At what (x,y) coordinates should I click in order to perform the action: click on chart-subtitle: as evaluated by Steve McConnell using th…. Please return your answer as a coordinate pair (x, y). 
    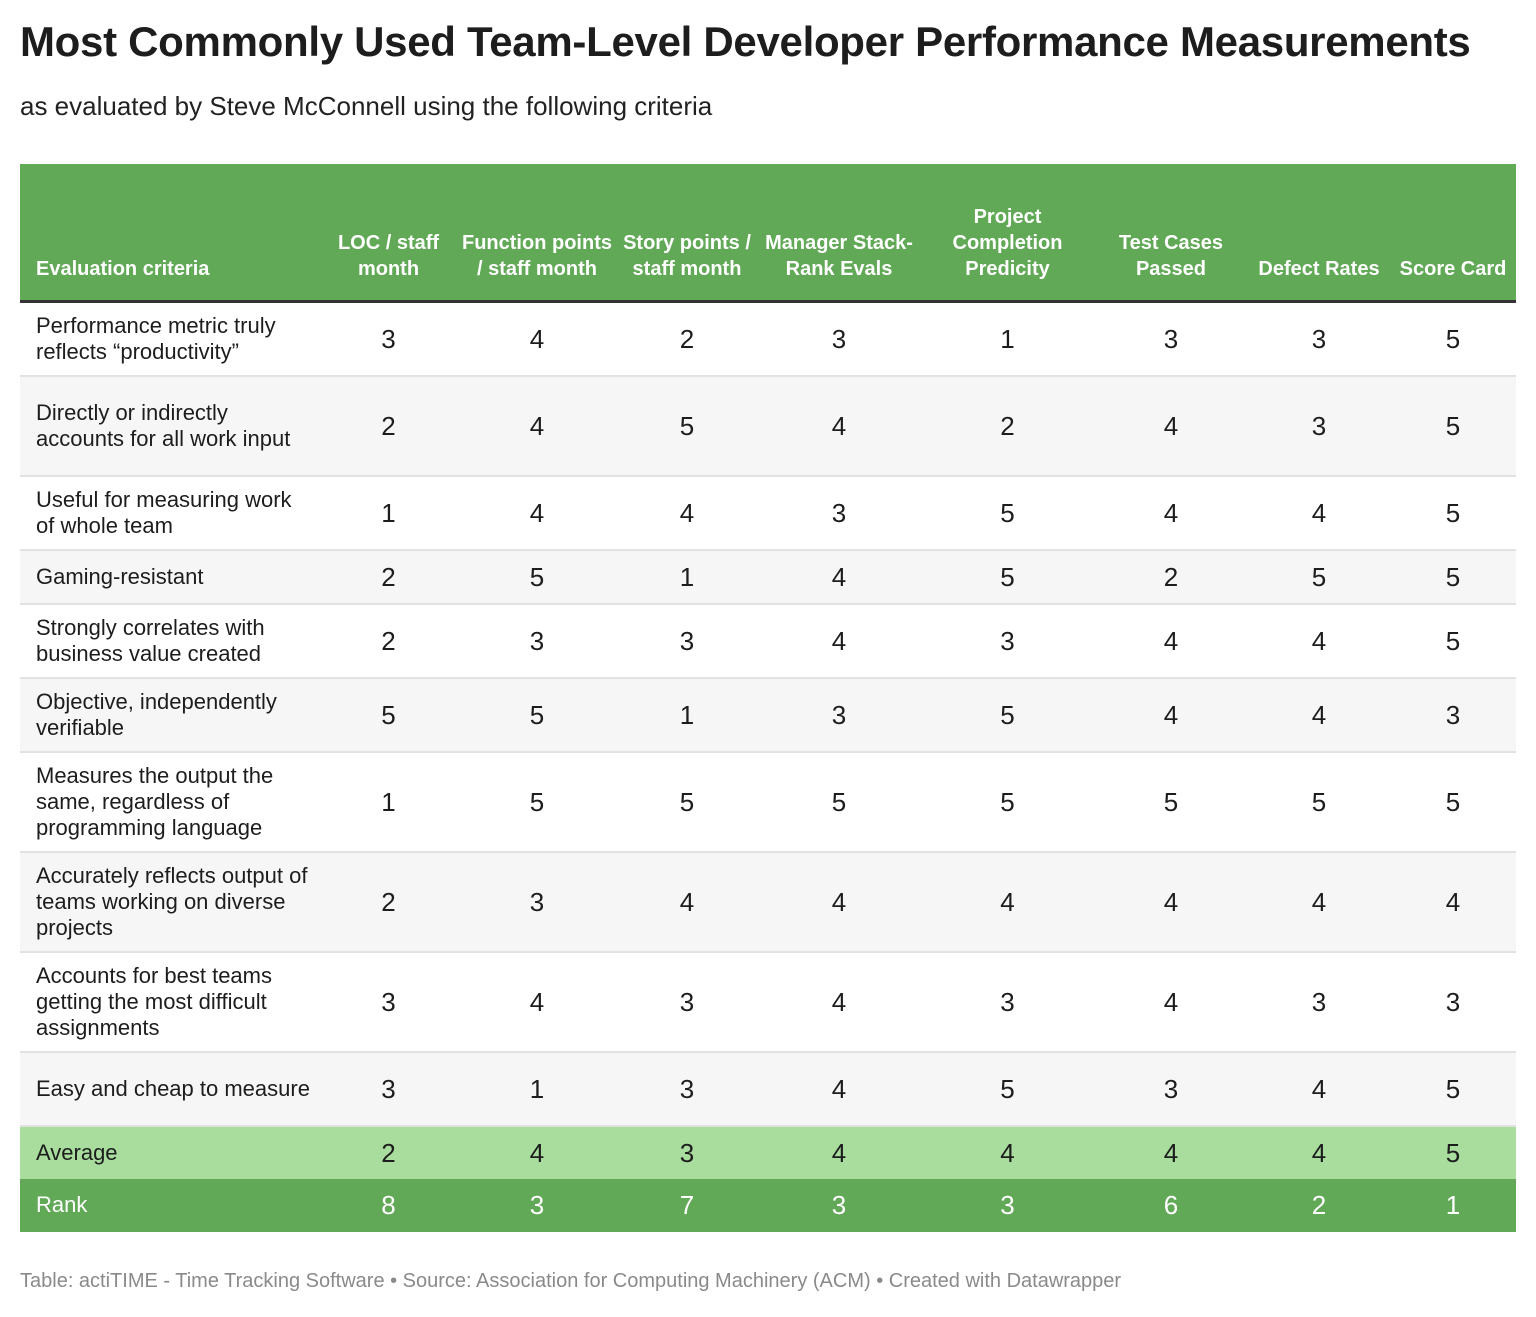
    Looking at the image, I should click on (366, 106).